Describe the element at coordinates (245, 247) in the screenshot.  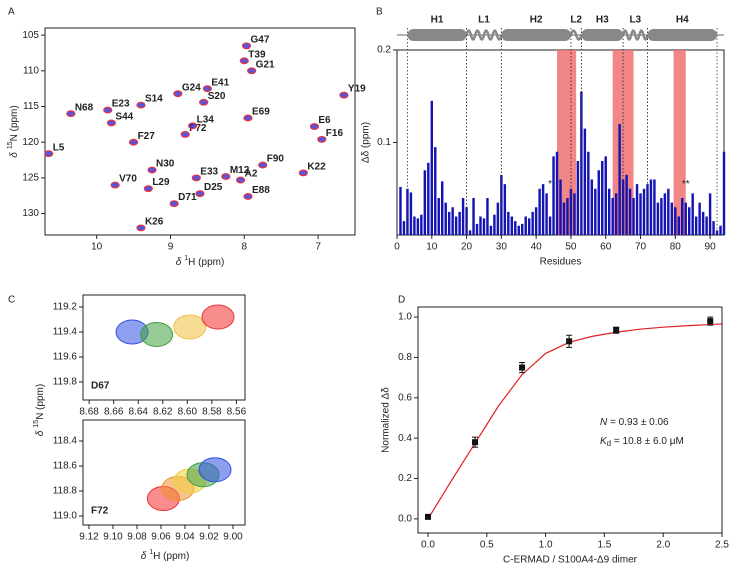
I see `x-tick-label: 8` at that location.